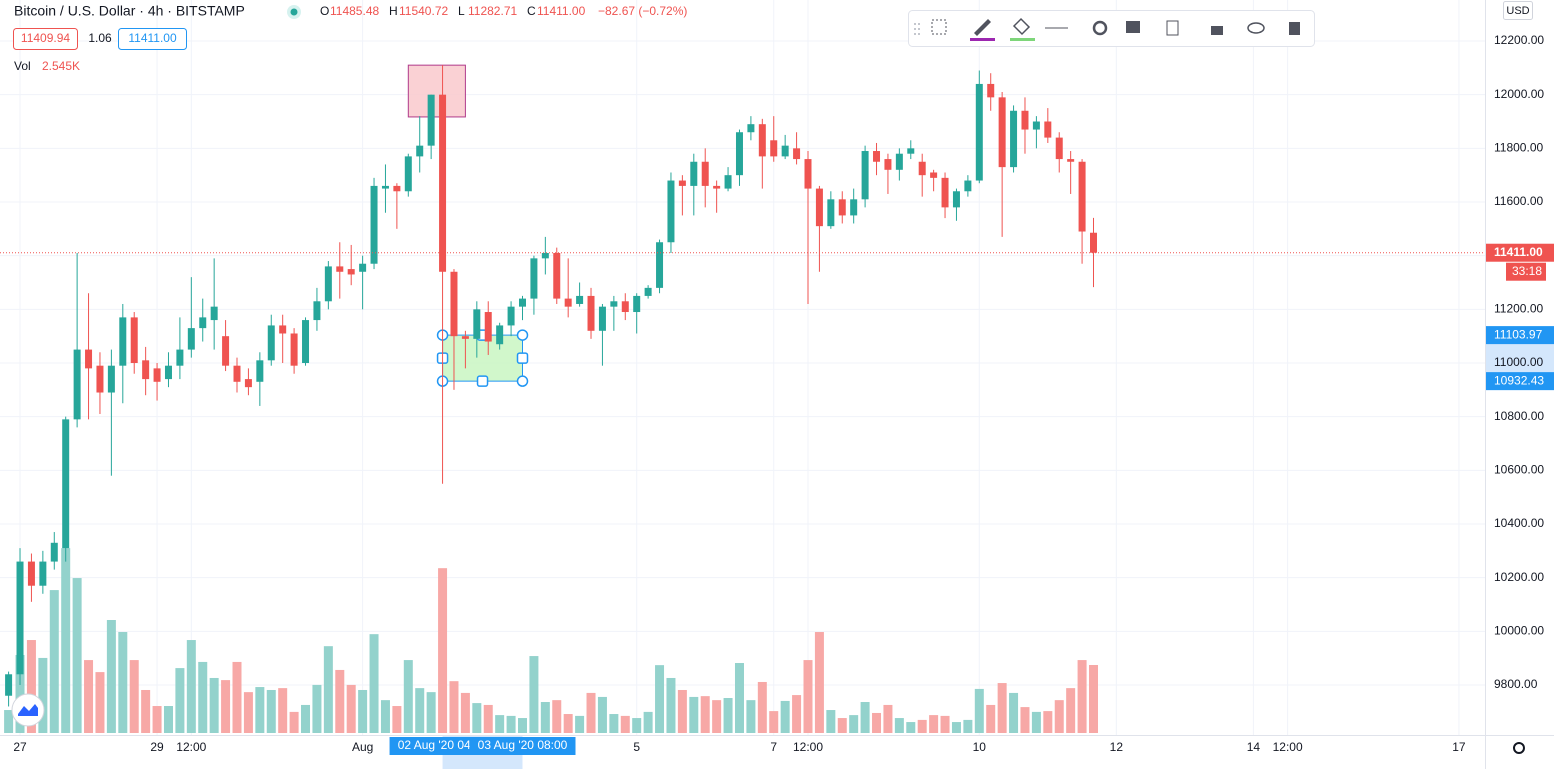 Image resolution: width=1554 pixels, height=769 pixels. Describe the element at coordinates (1516, 684) in the screenshot. I see `y-tick-label: 9800.00` at that location.